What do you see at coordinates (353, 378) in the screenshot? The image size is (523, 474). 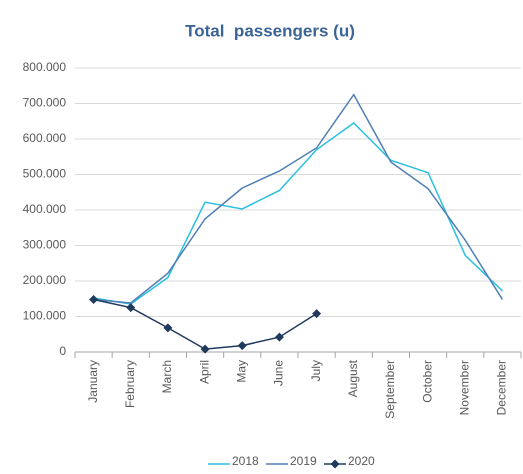 I see `x-tick-label: August` at bounding box center [353, 378].